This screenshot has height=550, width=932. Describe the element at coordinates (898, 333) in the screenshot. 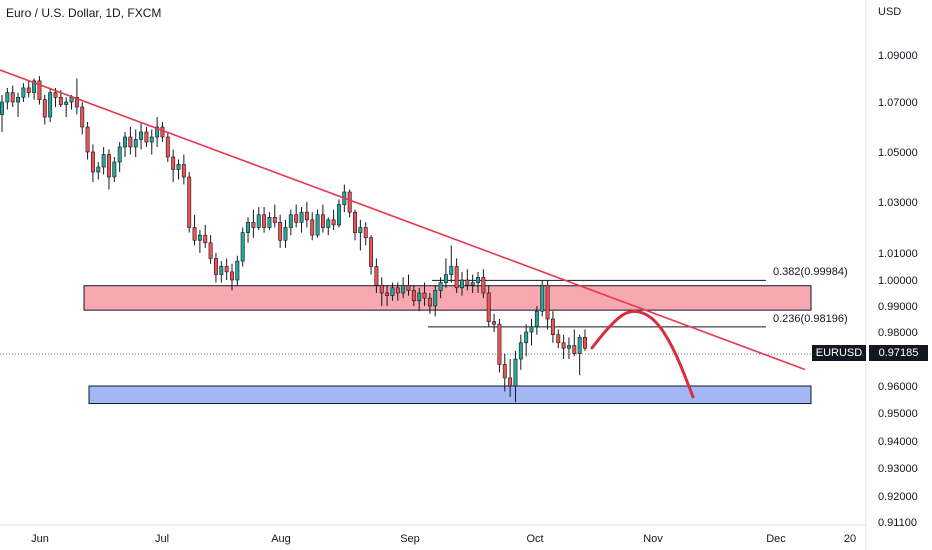

I see `y-tick-label: 0.98000` at that location.